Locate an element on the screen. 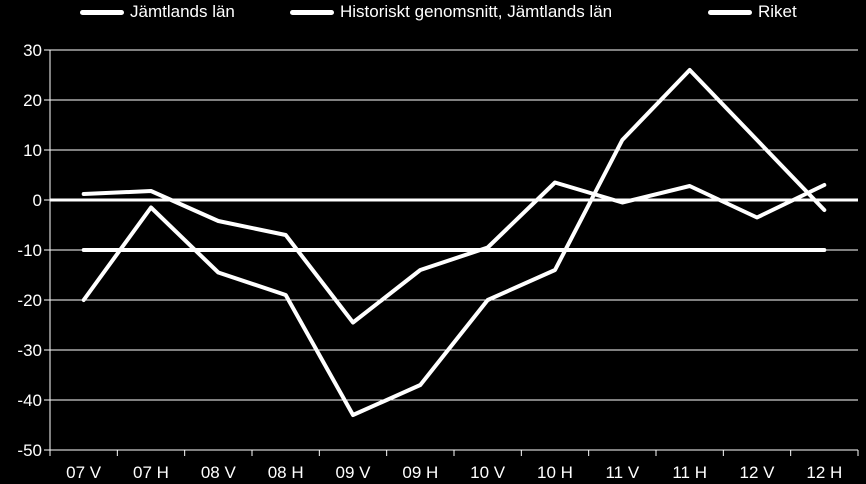  legend-item-historiskt: Historiskt genomsnitt, Jämtlands län is located at coordinates (451, 12).